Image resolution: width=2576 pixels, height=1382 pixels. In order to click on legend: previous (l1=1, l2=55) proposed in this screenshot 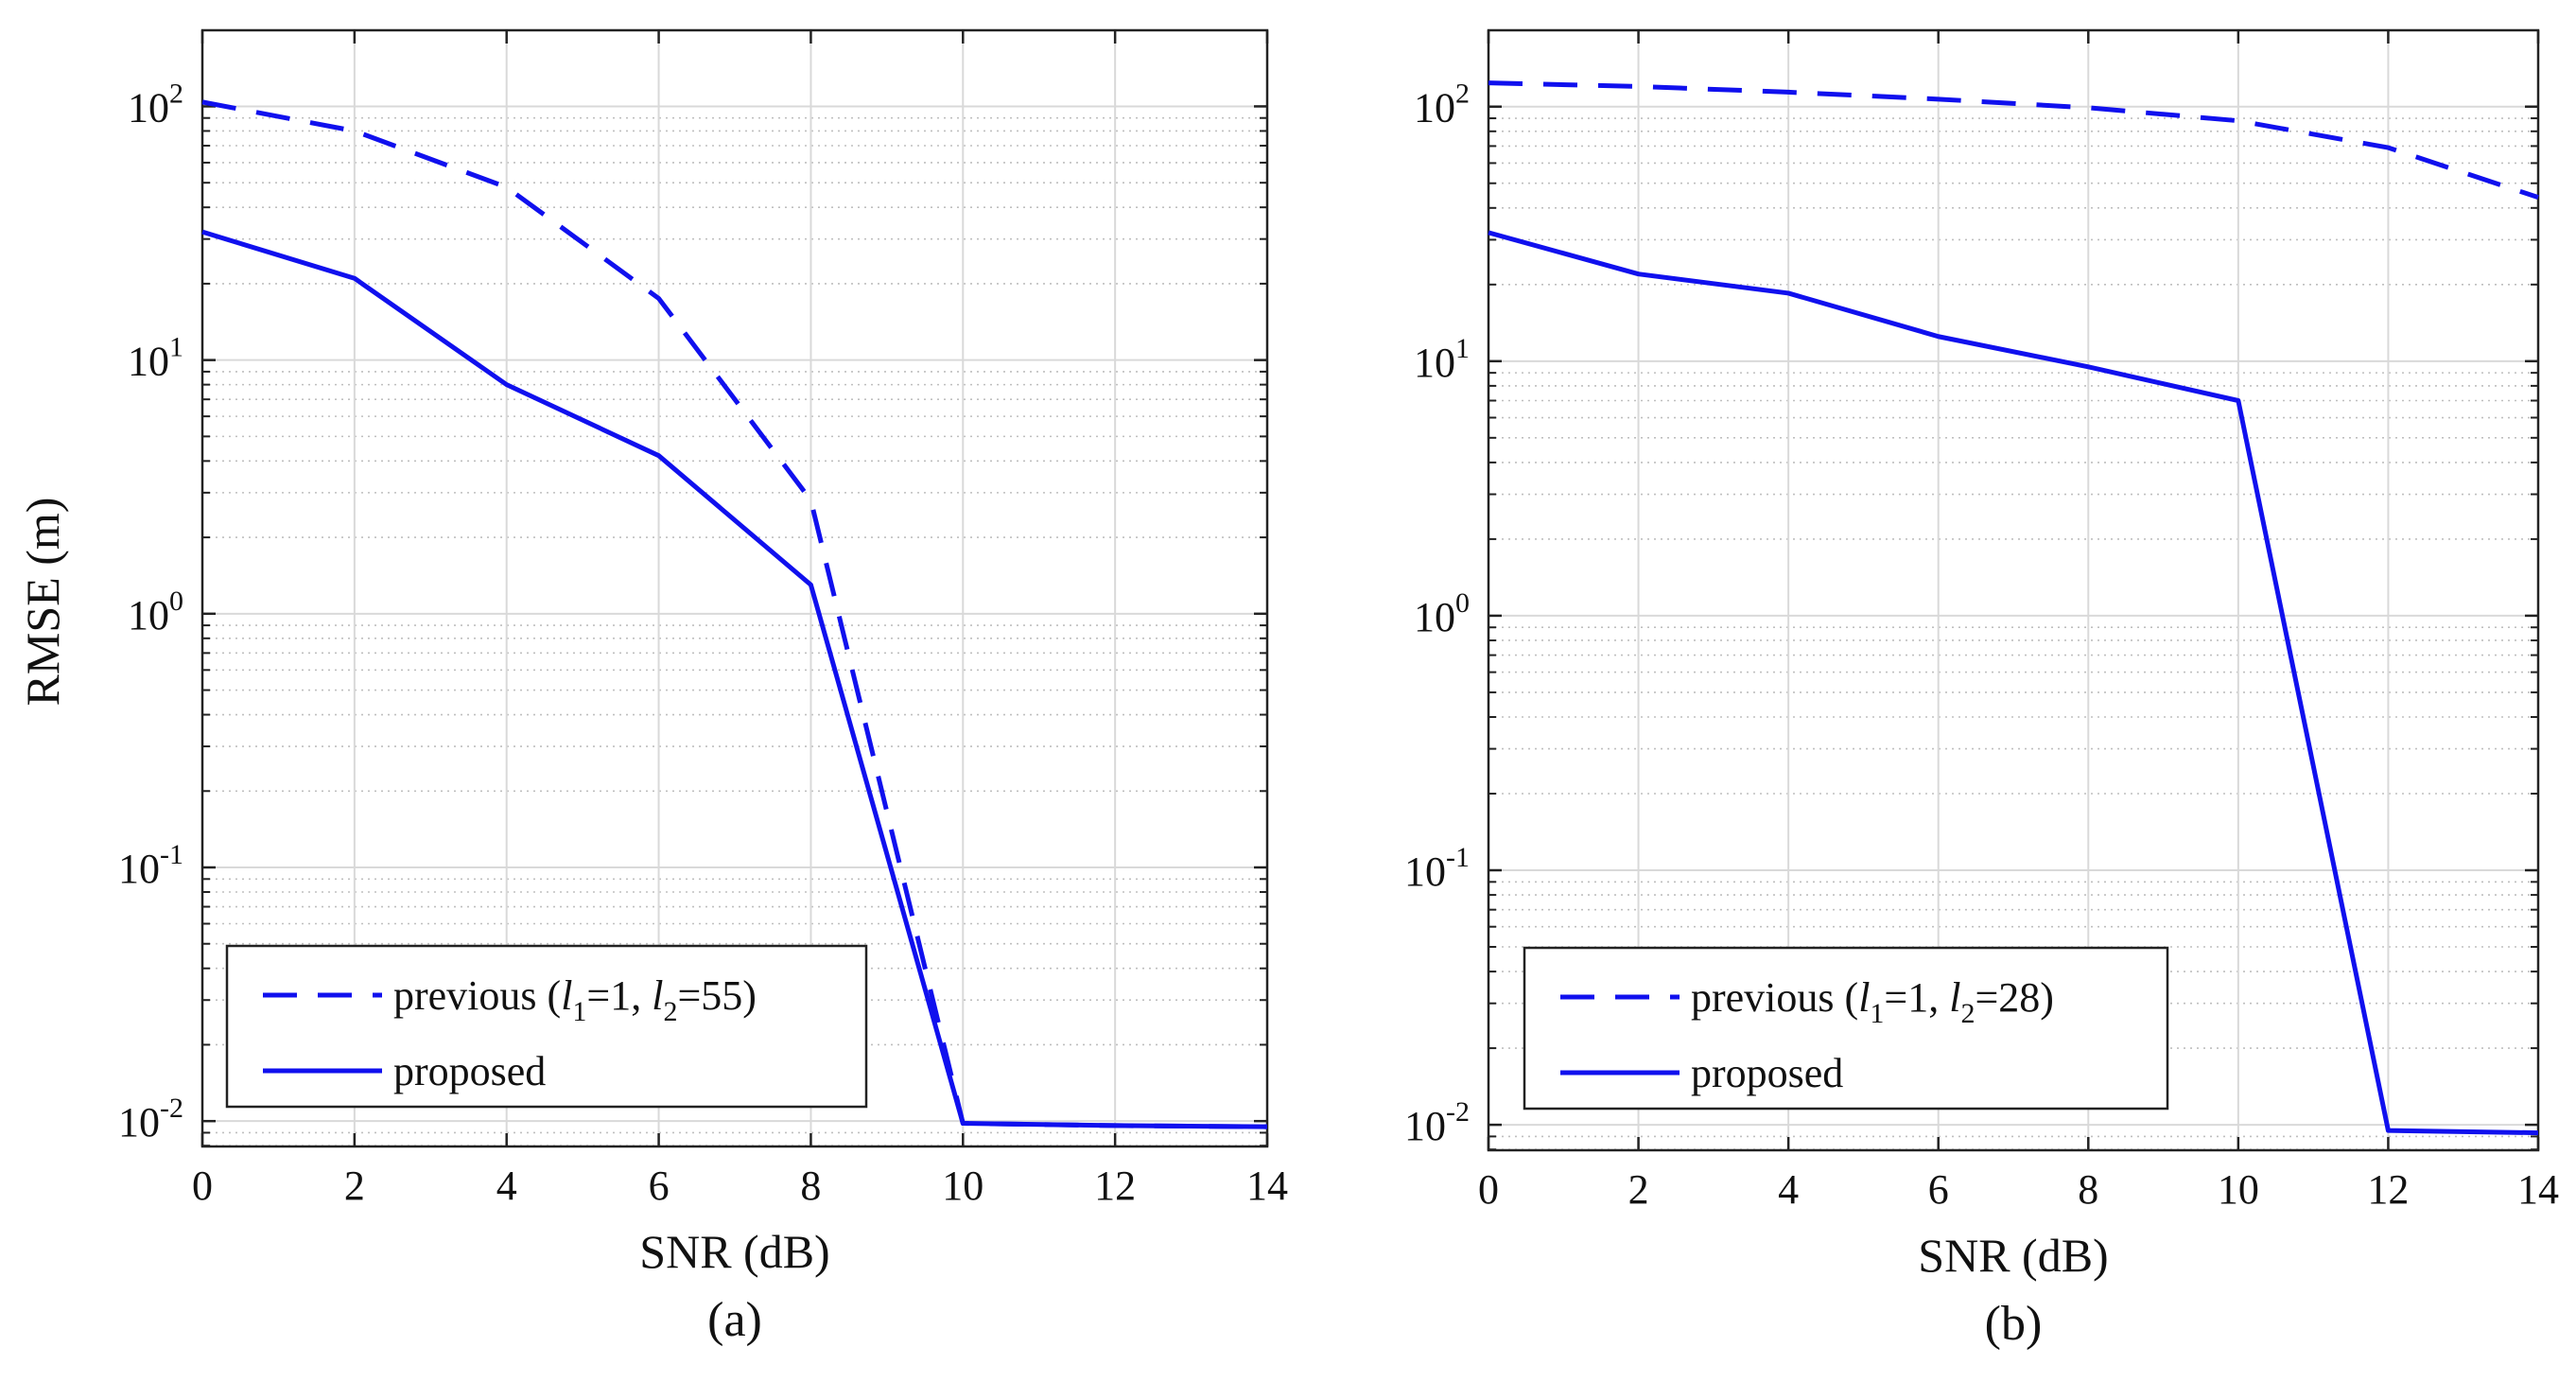, I will do `click(546, 1026)`.